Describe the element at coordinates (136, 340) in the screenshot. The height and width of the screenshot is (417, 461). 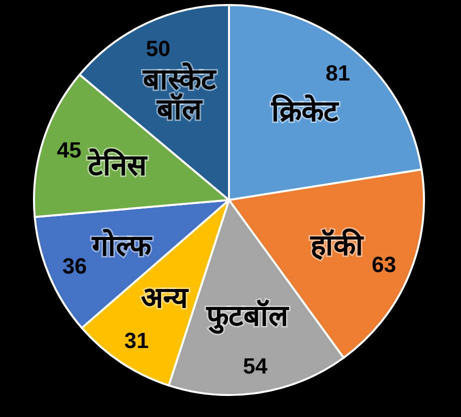
I see `data-label: 31` at that location.